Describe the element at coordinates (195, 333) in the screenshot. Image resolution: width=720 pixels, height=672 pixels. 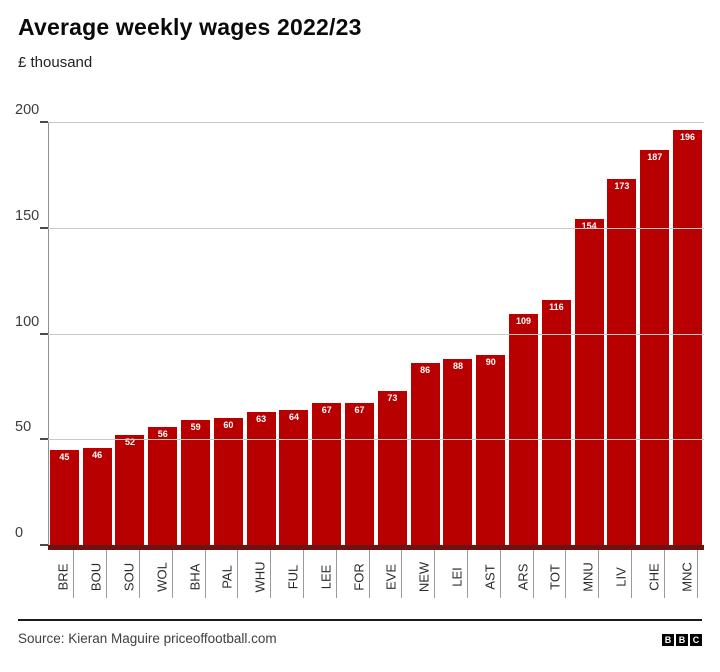
I see `bar-slot: 59` at that location.